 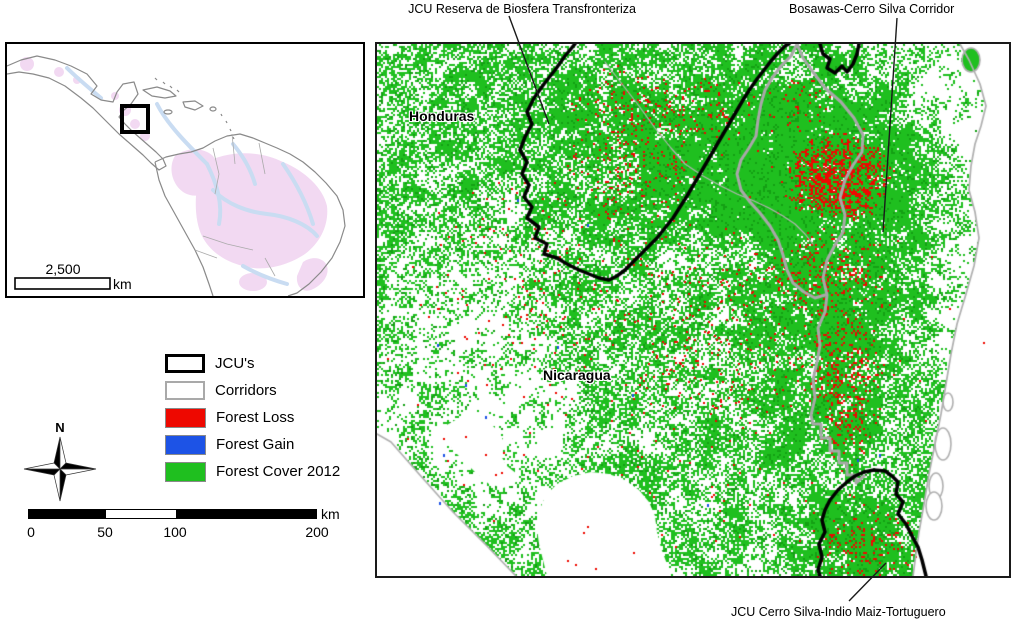 I want to click on legend-swatch-corridors, so click(x=185, y=390).